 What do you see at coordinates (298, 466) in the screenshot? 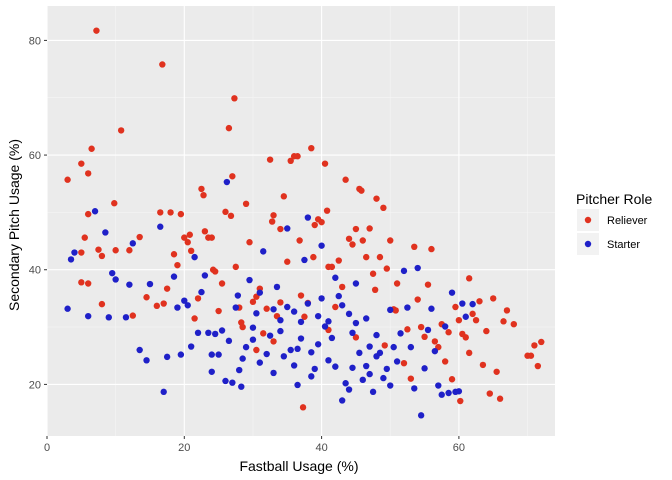
I see `x-axis-title: Fastball Usage (%)` at bounding box center [298, 466].